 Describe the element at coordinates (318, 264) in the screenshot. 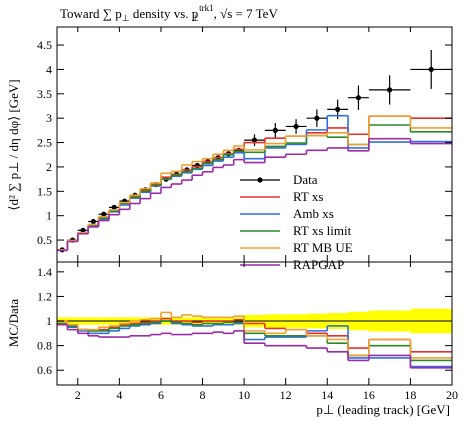

I see `legend-label: RAPGAP` at that location.